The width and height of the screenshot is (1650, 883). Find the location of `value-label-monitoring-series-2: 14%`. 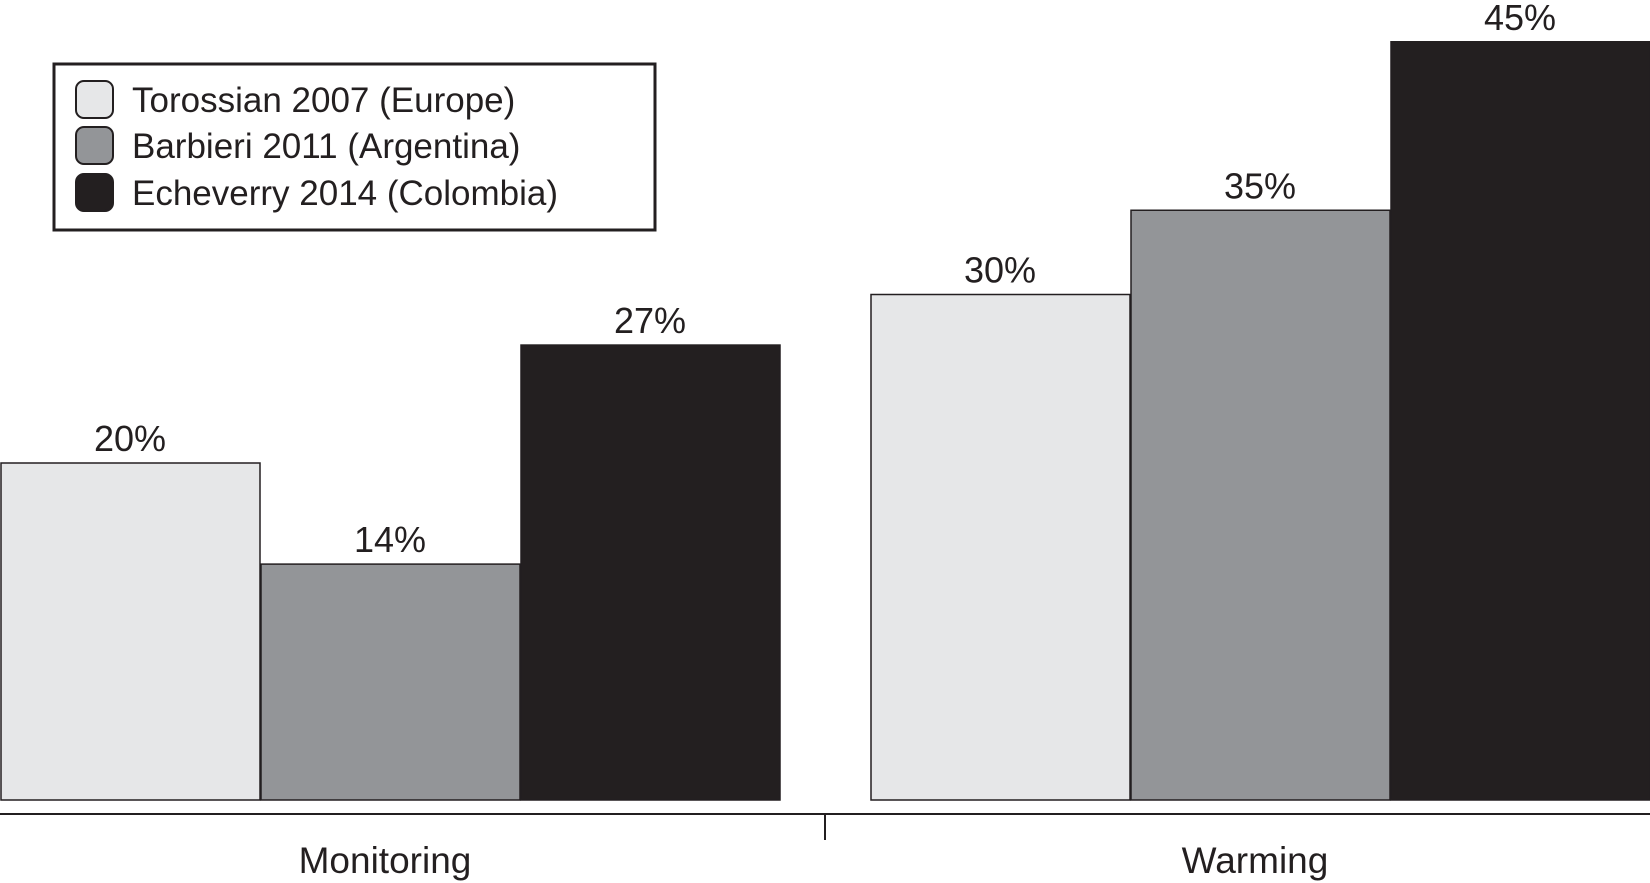

value-label-monitoring-series-2: 14% is located at coordinates (390, 539).